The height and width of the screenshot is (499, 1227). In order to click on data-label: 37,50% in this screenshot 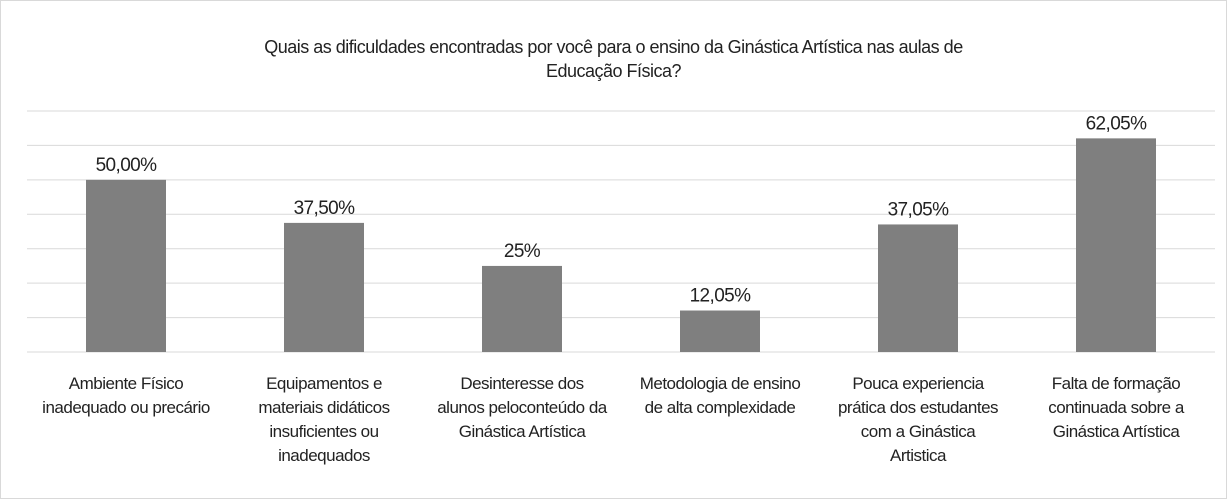, I will do `click(325, 208)`.